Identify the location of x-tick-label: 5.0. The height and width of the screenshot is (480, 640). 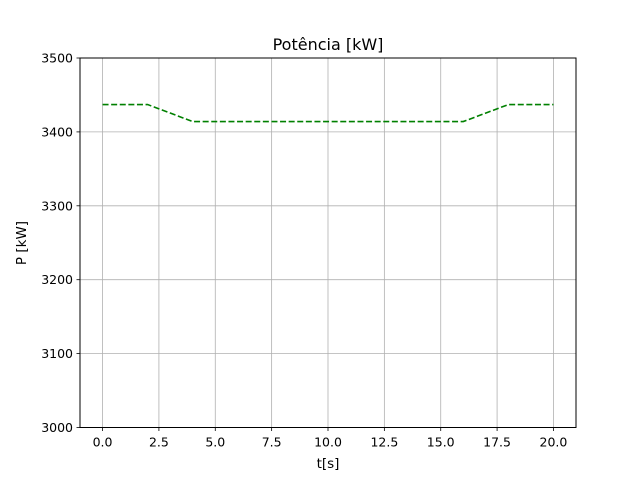
(215, 442).